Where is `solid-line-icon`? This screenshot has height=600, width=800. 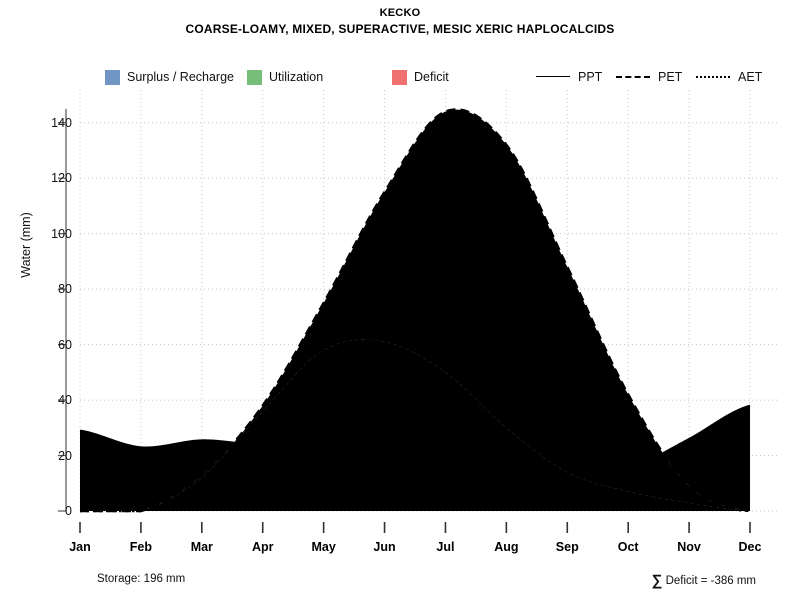
solid-line-icon is located at coordinates (553, 77).